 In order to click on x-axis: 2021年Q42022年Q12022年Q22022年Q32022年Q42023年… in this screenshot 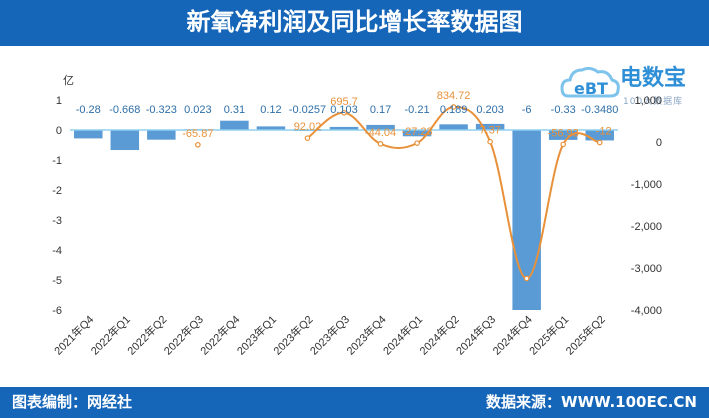, I will do `click(329, 334)`.